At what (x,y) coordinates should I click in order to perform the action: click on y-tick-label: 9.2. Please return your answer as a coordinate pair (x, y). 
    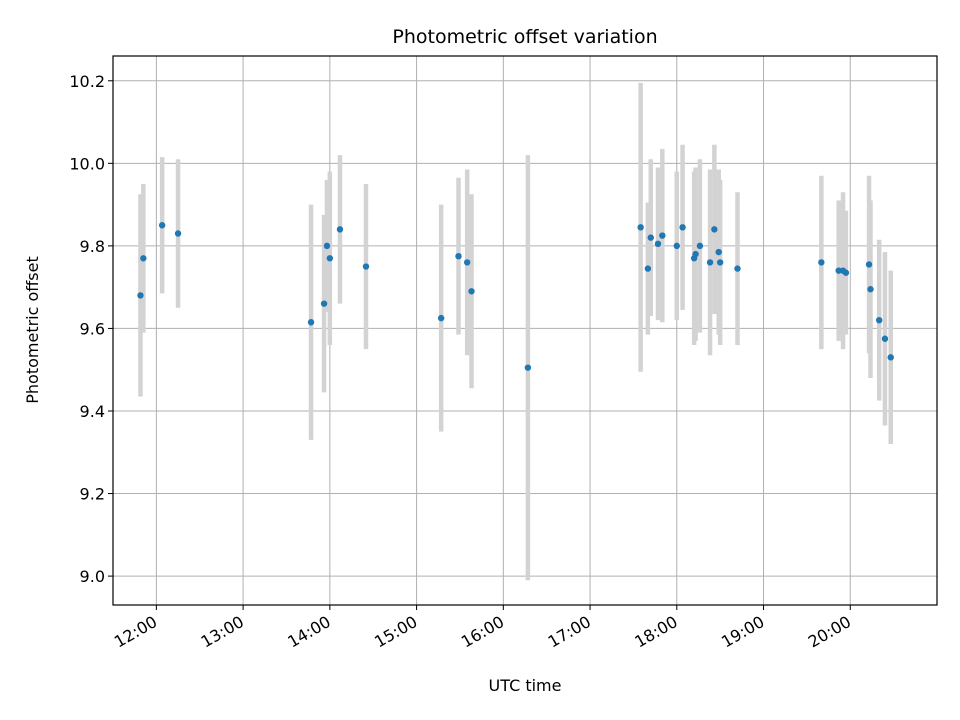
    Looking at the image, I should click on (92, 494).